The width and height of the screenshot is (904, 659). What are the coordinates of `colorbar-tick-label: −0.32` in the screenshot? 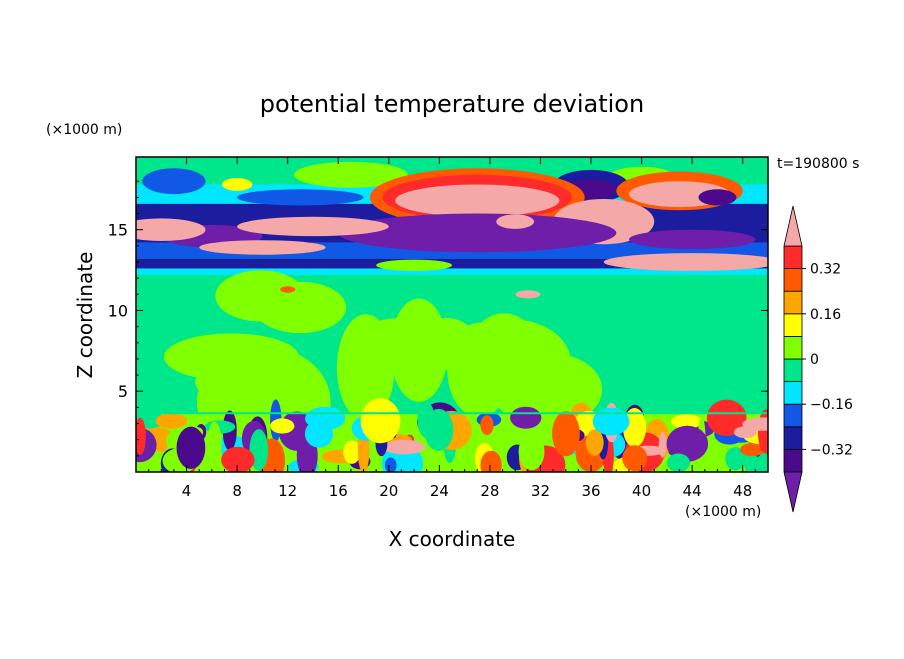 It's located at (831, 450).